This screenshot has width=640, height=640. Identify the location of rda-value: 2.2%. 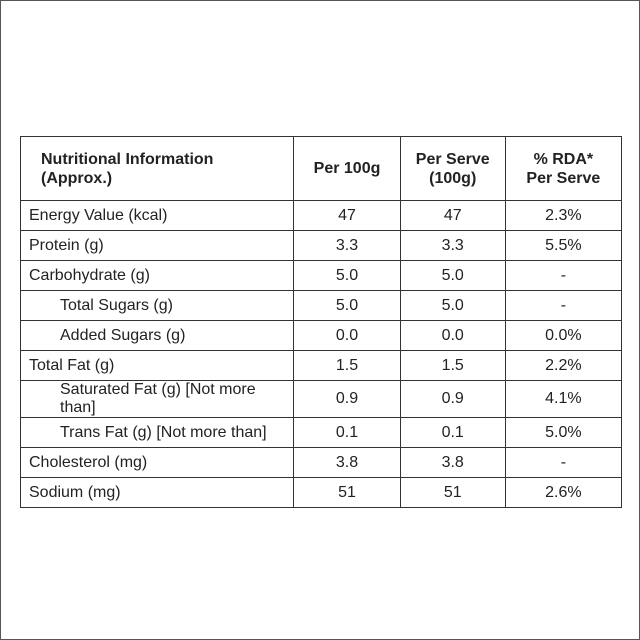
(563, 365).